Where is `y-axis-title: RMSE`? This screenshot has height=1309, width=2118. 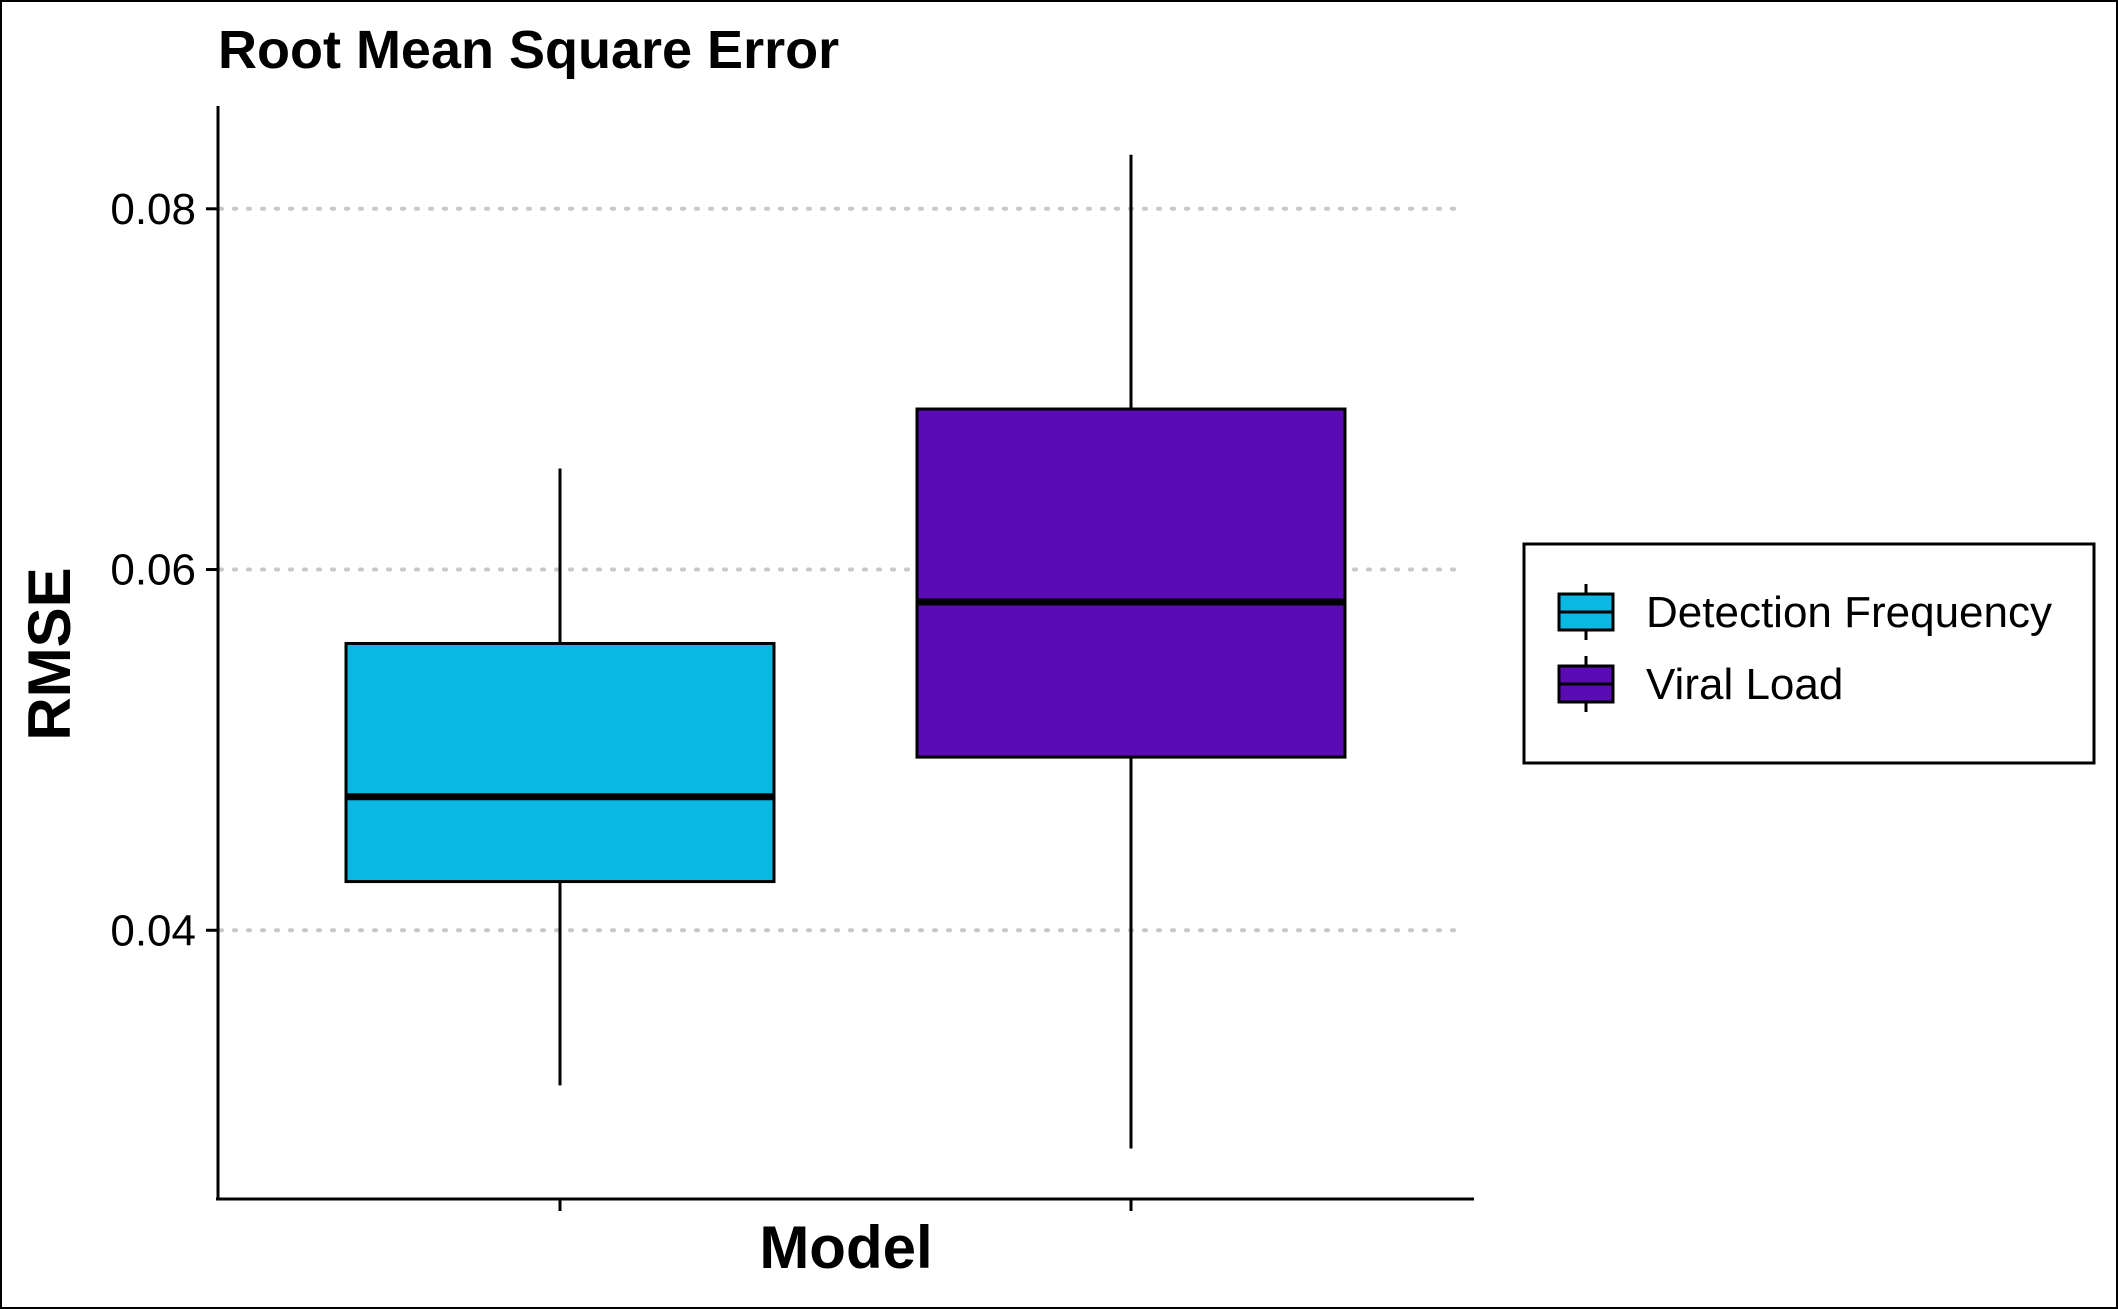
y-axis-title: RMSE is located at coordinates (49, 653).